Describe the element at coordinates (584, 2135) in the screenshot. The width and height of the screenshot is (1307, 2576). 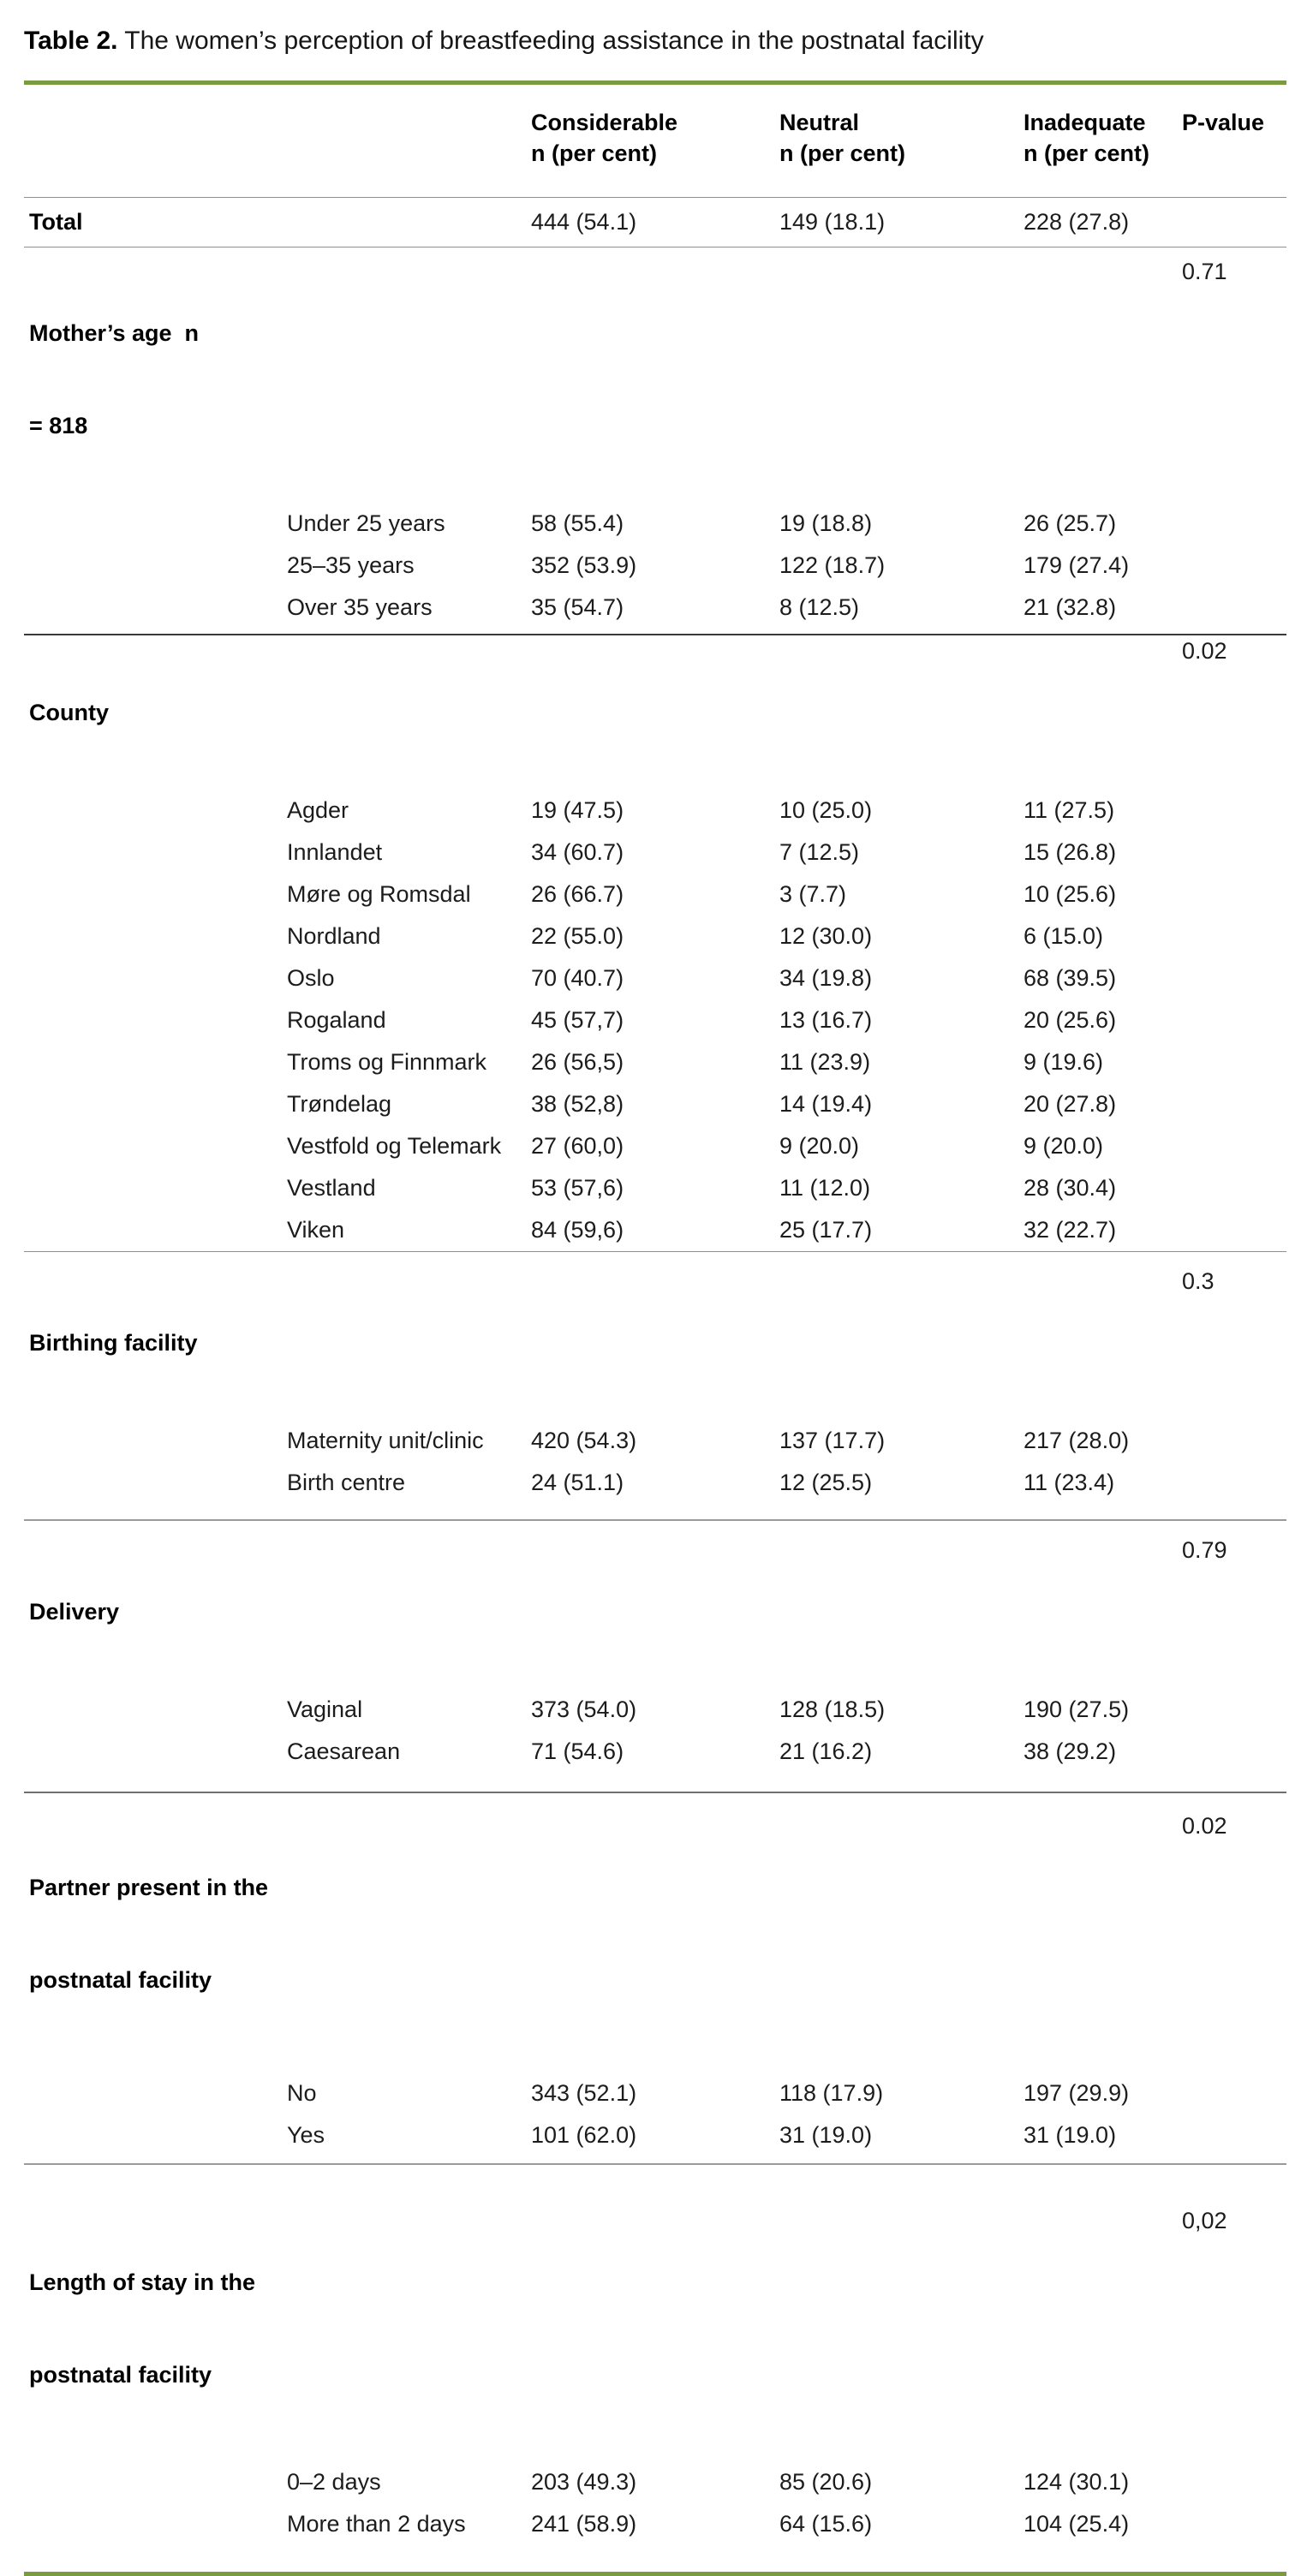
I see `considerable-value: 101 (62.0)` at that location.